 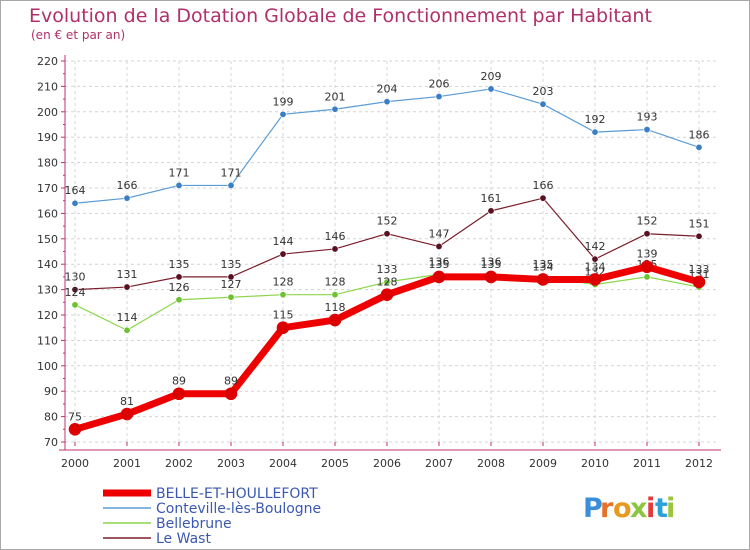 What do you see at coordinates (387, 89) in the screenshot?
I see `data-label: 204` at bounding box center [387, 89].